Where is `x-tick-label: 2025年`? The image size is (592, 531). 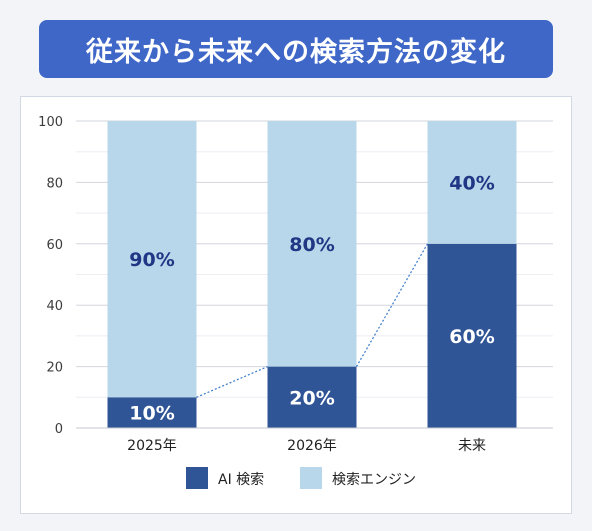 x-tick-label: 2025年 is located at coordinates (152, 446).